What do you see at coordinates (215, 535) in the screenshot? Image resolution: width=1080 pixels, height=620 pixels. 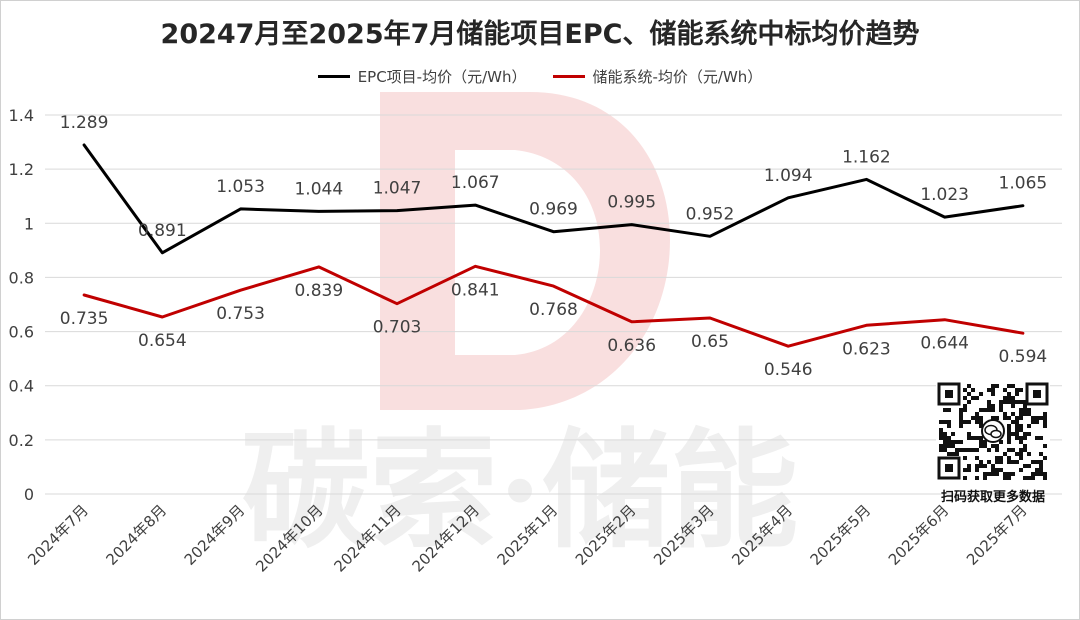 I see `x-tick-label: 2024年9月` at bounding box center [215, 535].